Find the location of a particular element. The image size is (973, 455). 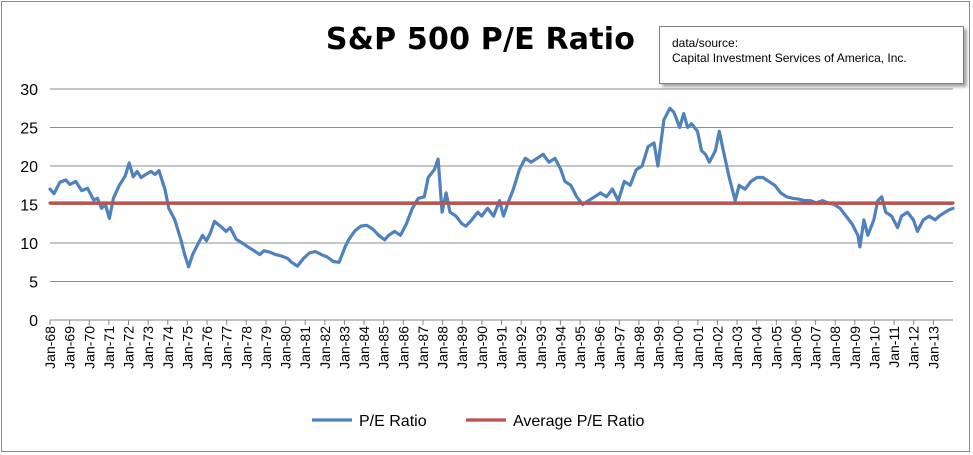

x-tick-label: Jan-83 is located at coordinates (344, 347).